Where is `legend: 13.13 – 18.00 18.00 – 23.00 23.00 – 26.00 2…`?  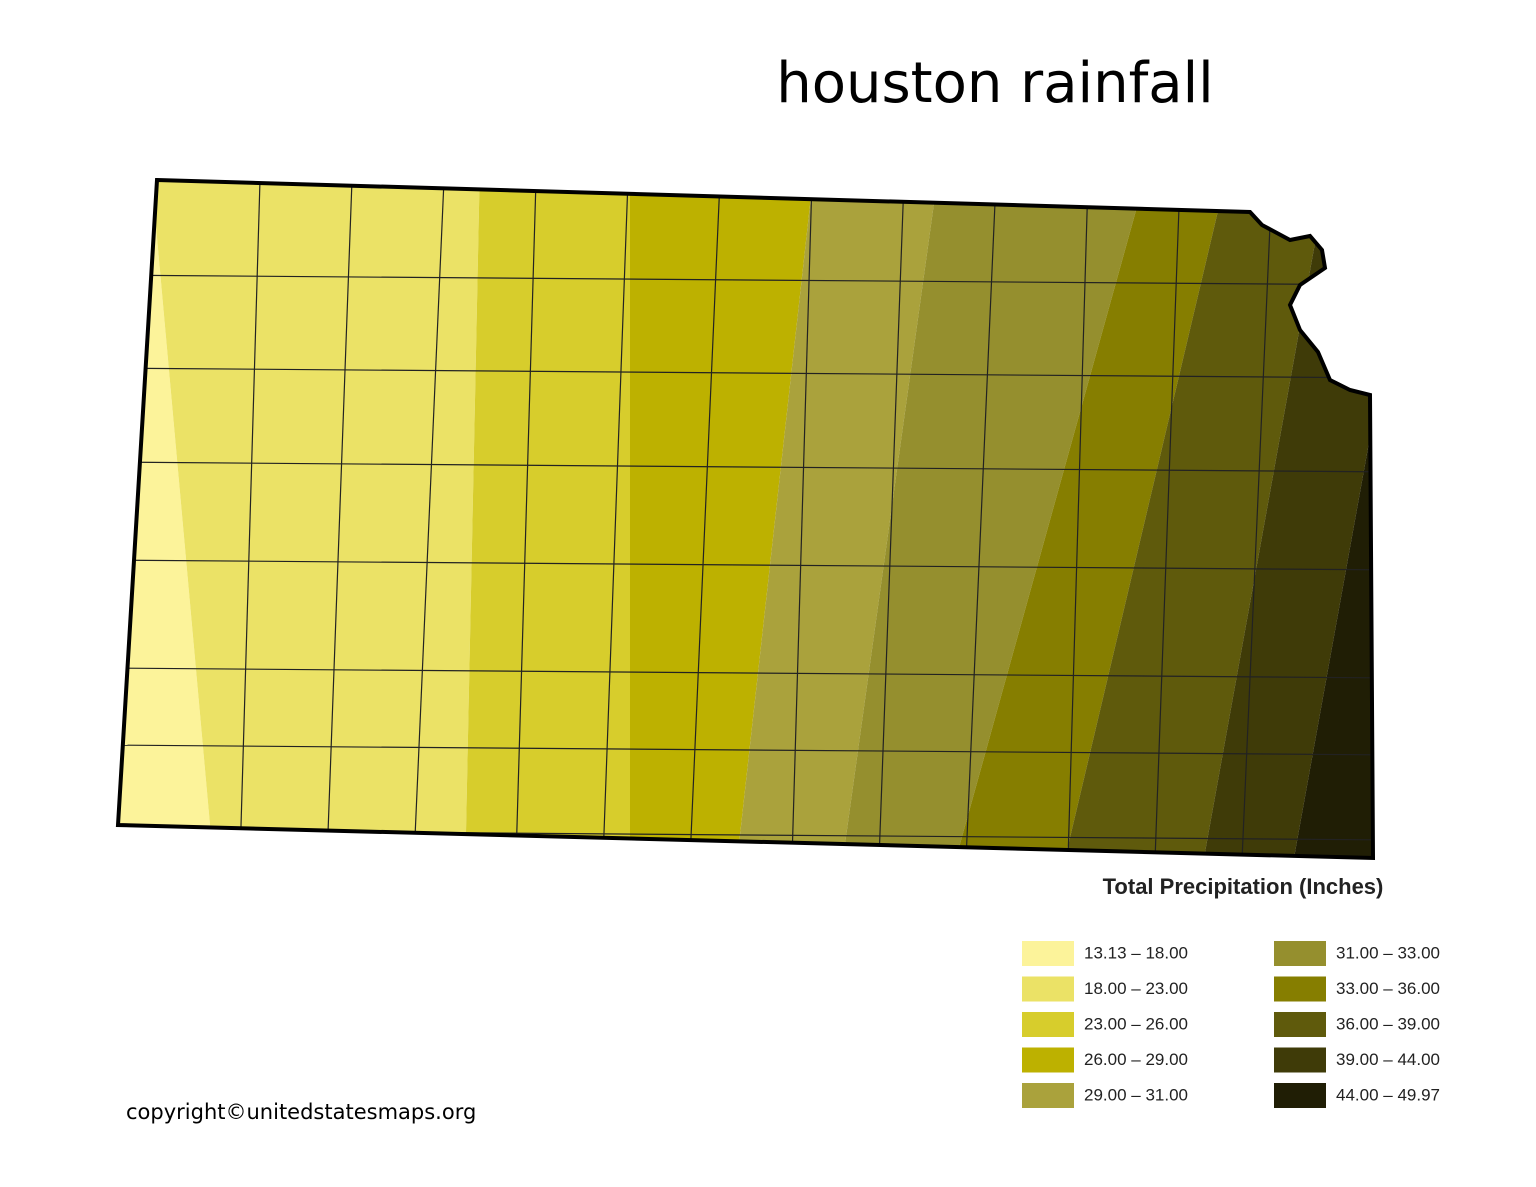 legend: 13.13 – 18.00 18.00 – 23.00 23.00 – 26.00 2… is located at coordinates (1231, 1024).